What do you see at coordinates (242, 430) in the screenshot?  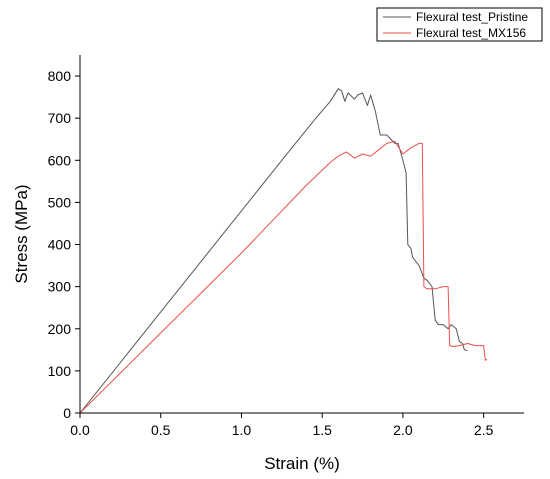 I see `x-tick-label: 1.0` at bounding box center [242, 430].